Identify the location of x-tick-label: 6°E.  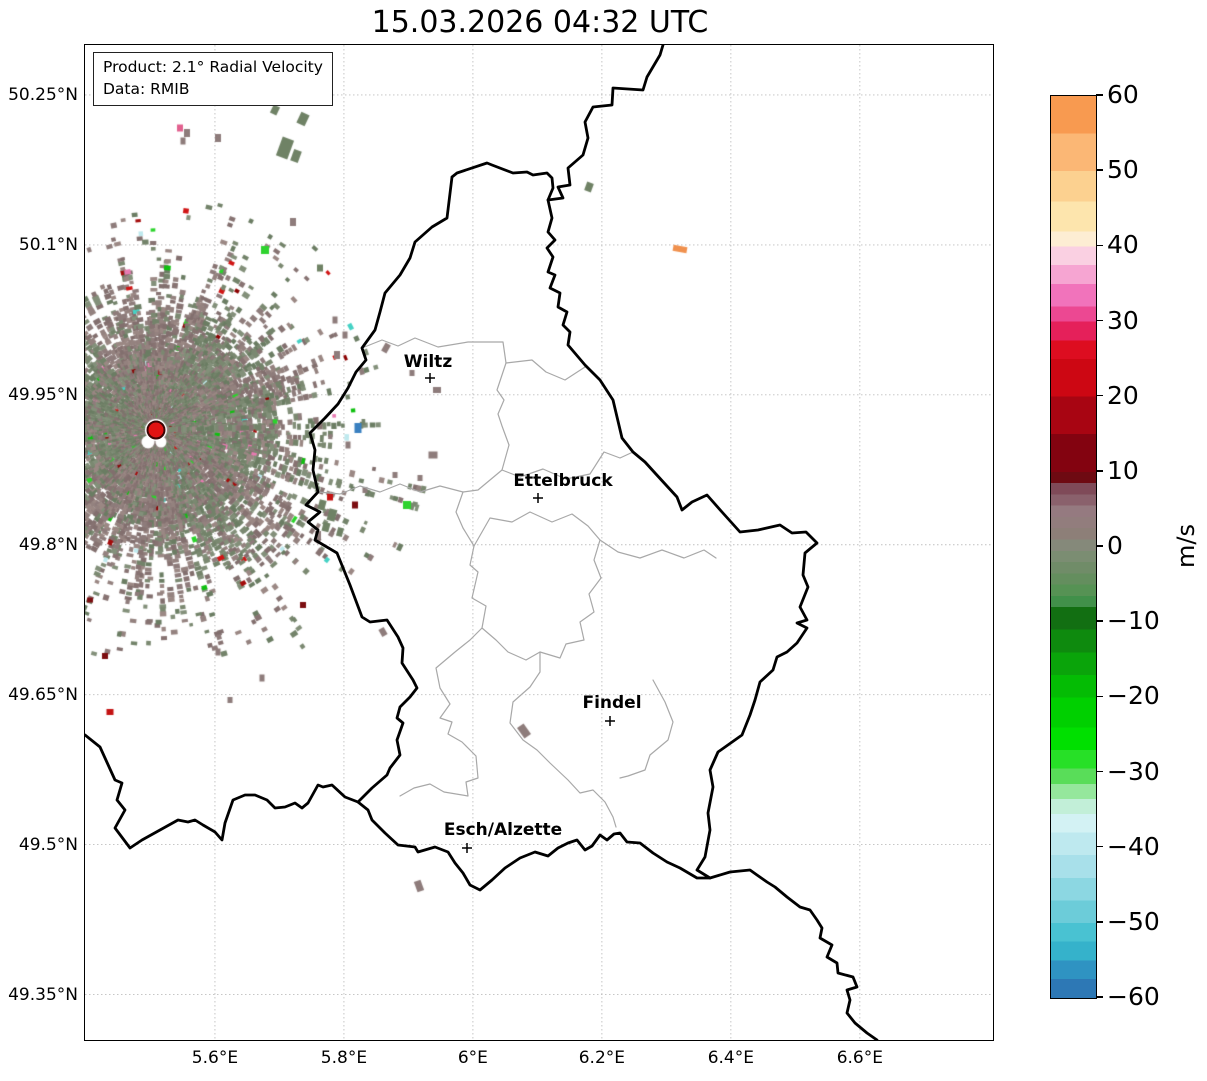
(472, 1058).